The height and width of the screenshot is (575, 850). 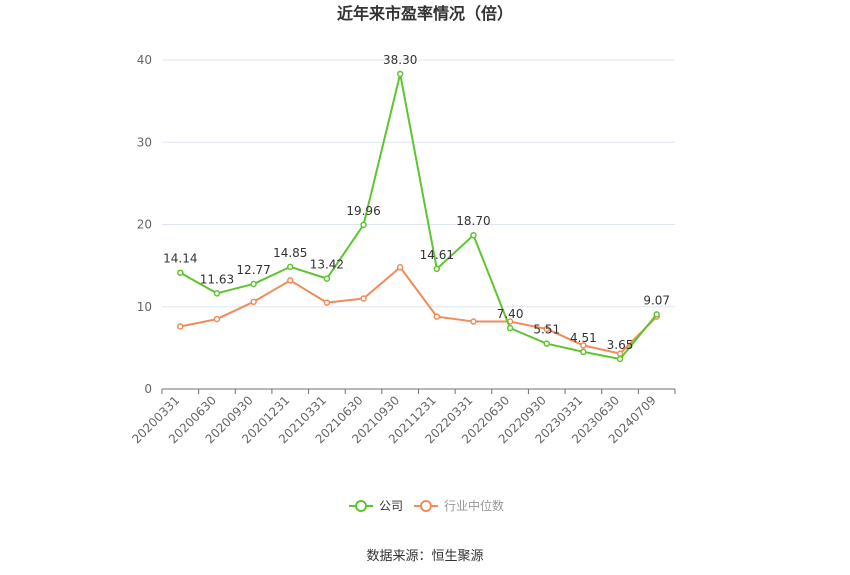 What do you see at coordinates (180, 259) in the screenshot?
I see `data-label: 14.14` at bounding box center [180, 259].